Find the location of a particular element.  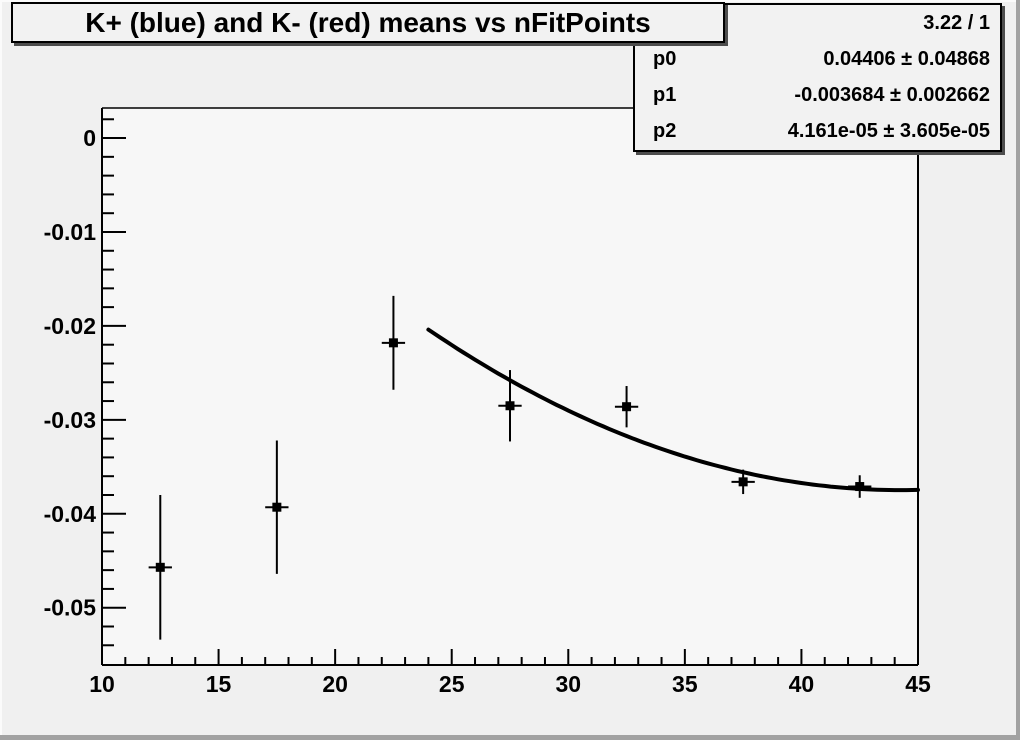

y-tick-label: -0.02 is located at coordinates (70, 326).